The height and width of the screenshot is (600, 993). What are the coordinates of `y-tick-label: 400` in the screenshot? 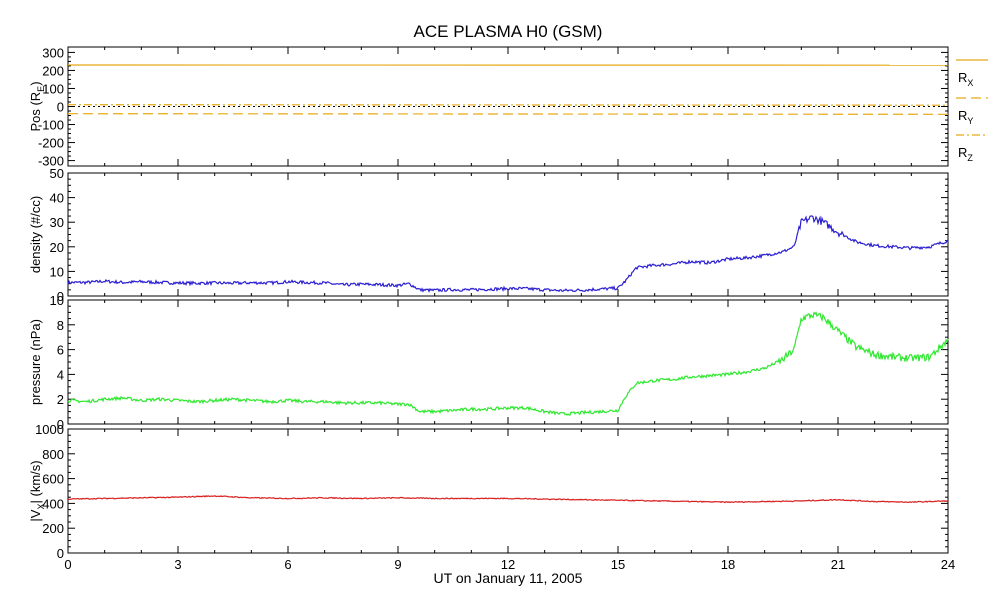 It's located at (53, 503).